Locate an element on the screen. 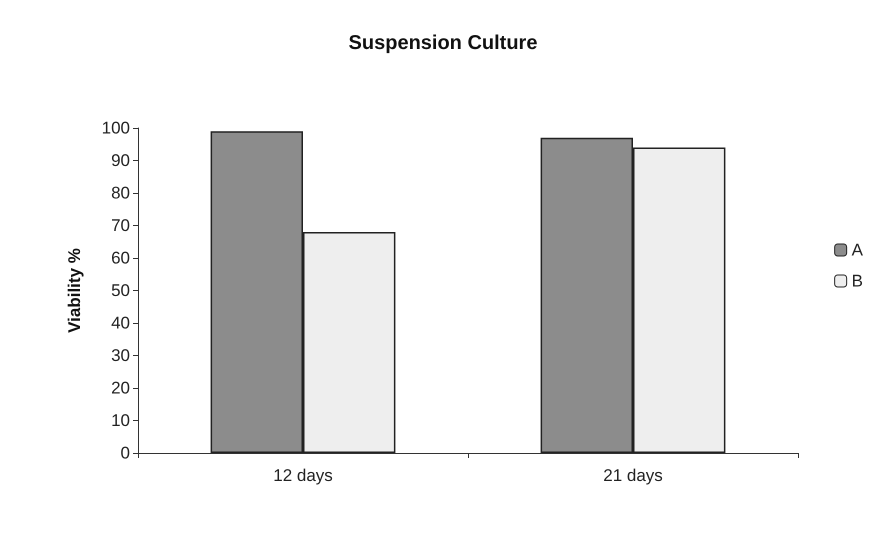 Image resolution: width=887 pixels, height=533 pixels. x-tick-label: 21 days is located at coordinates (633, 475).